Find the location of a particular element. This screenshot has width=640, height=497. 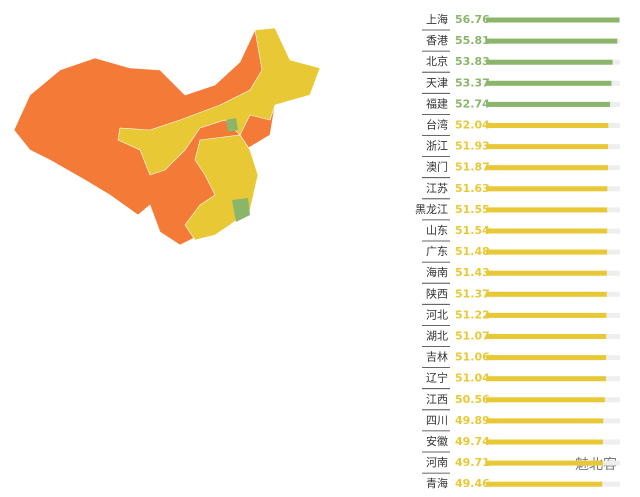

category-label: 福建 is located at coordinates (437, 103).